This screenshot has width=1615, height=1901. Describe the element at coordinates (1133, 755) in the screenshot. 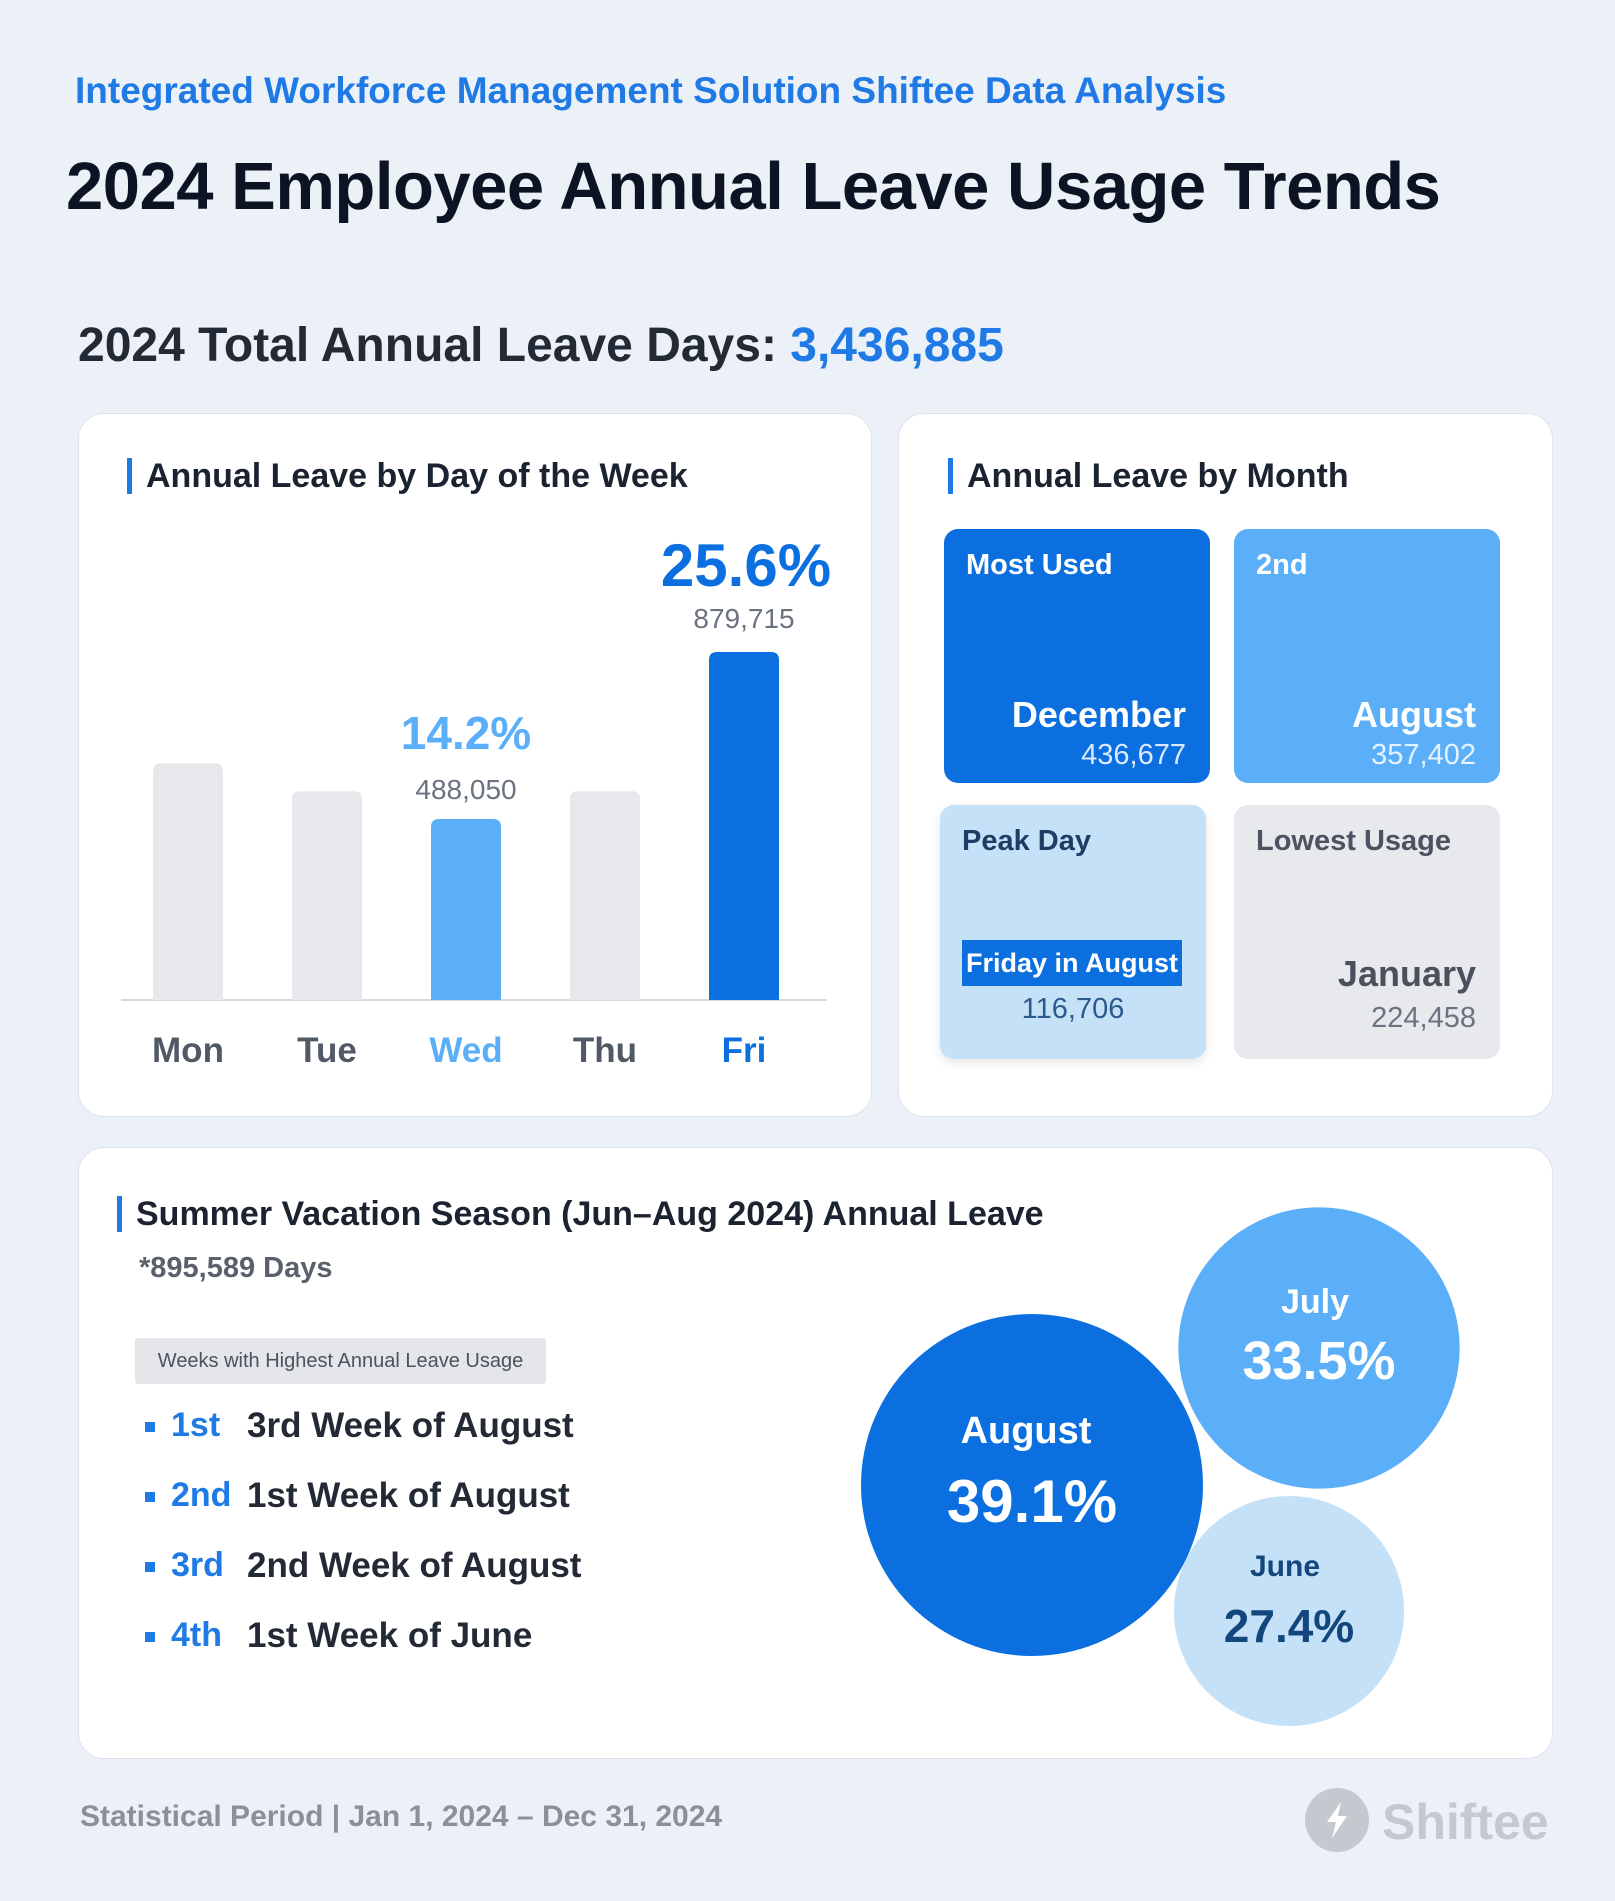

I see `most-used-value: 436,677` at that location.